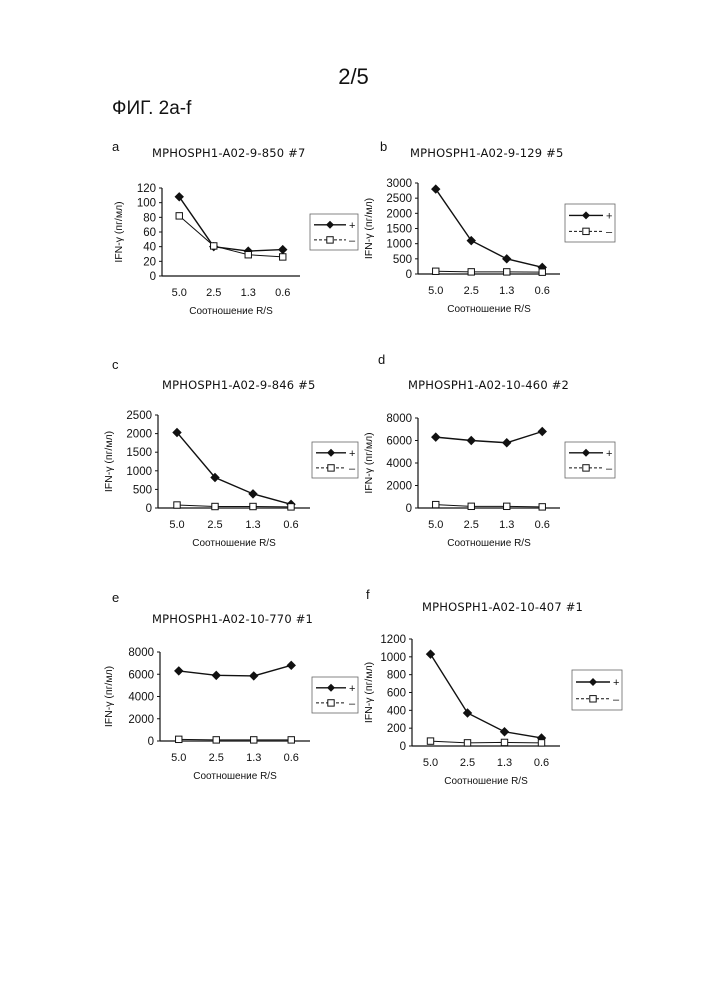 This screenshot has height=1000, width=707. What do you see at coordinates (399, 464) in the screenshot?
I see `y-tick-label: 4000` at bounding box center [399, 464].